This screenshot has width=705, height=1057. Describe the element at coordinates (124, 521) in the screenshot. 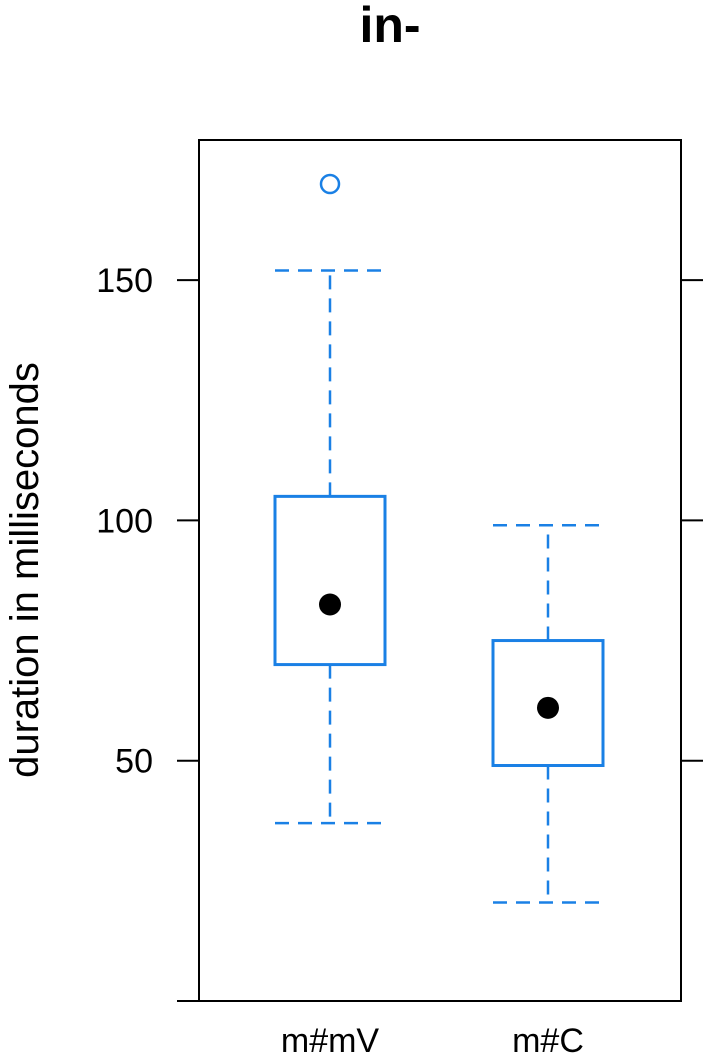

I see `y-tick-label-100: 100` at that location.